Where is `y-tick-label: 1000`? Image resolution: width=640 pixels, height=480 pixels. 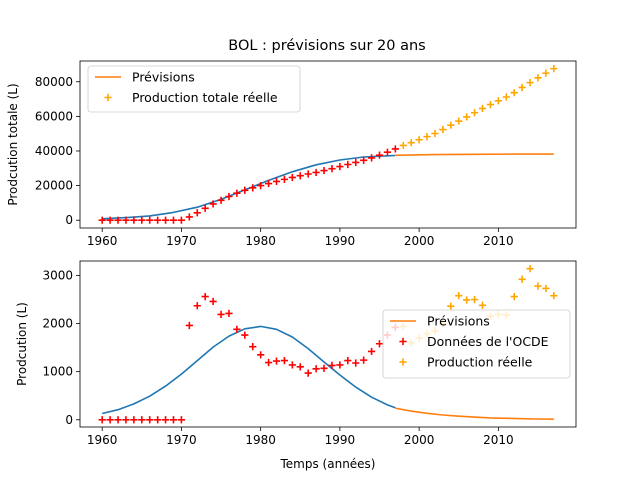 y-tick-label: 1000 is located at coordinates (57, 372).